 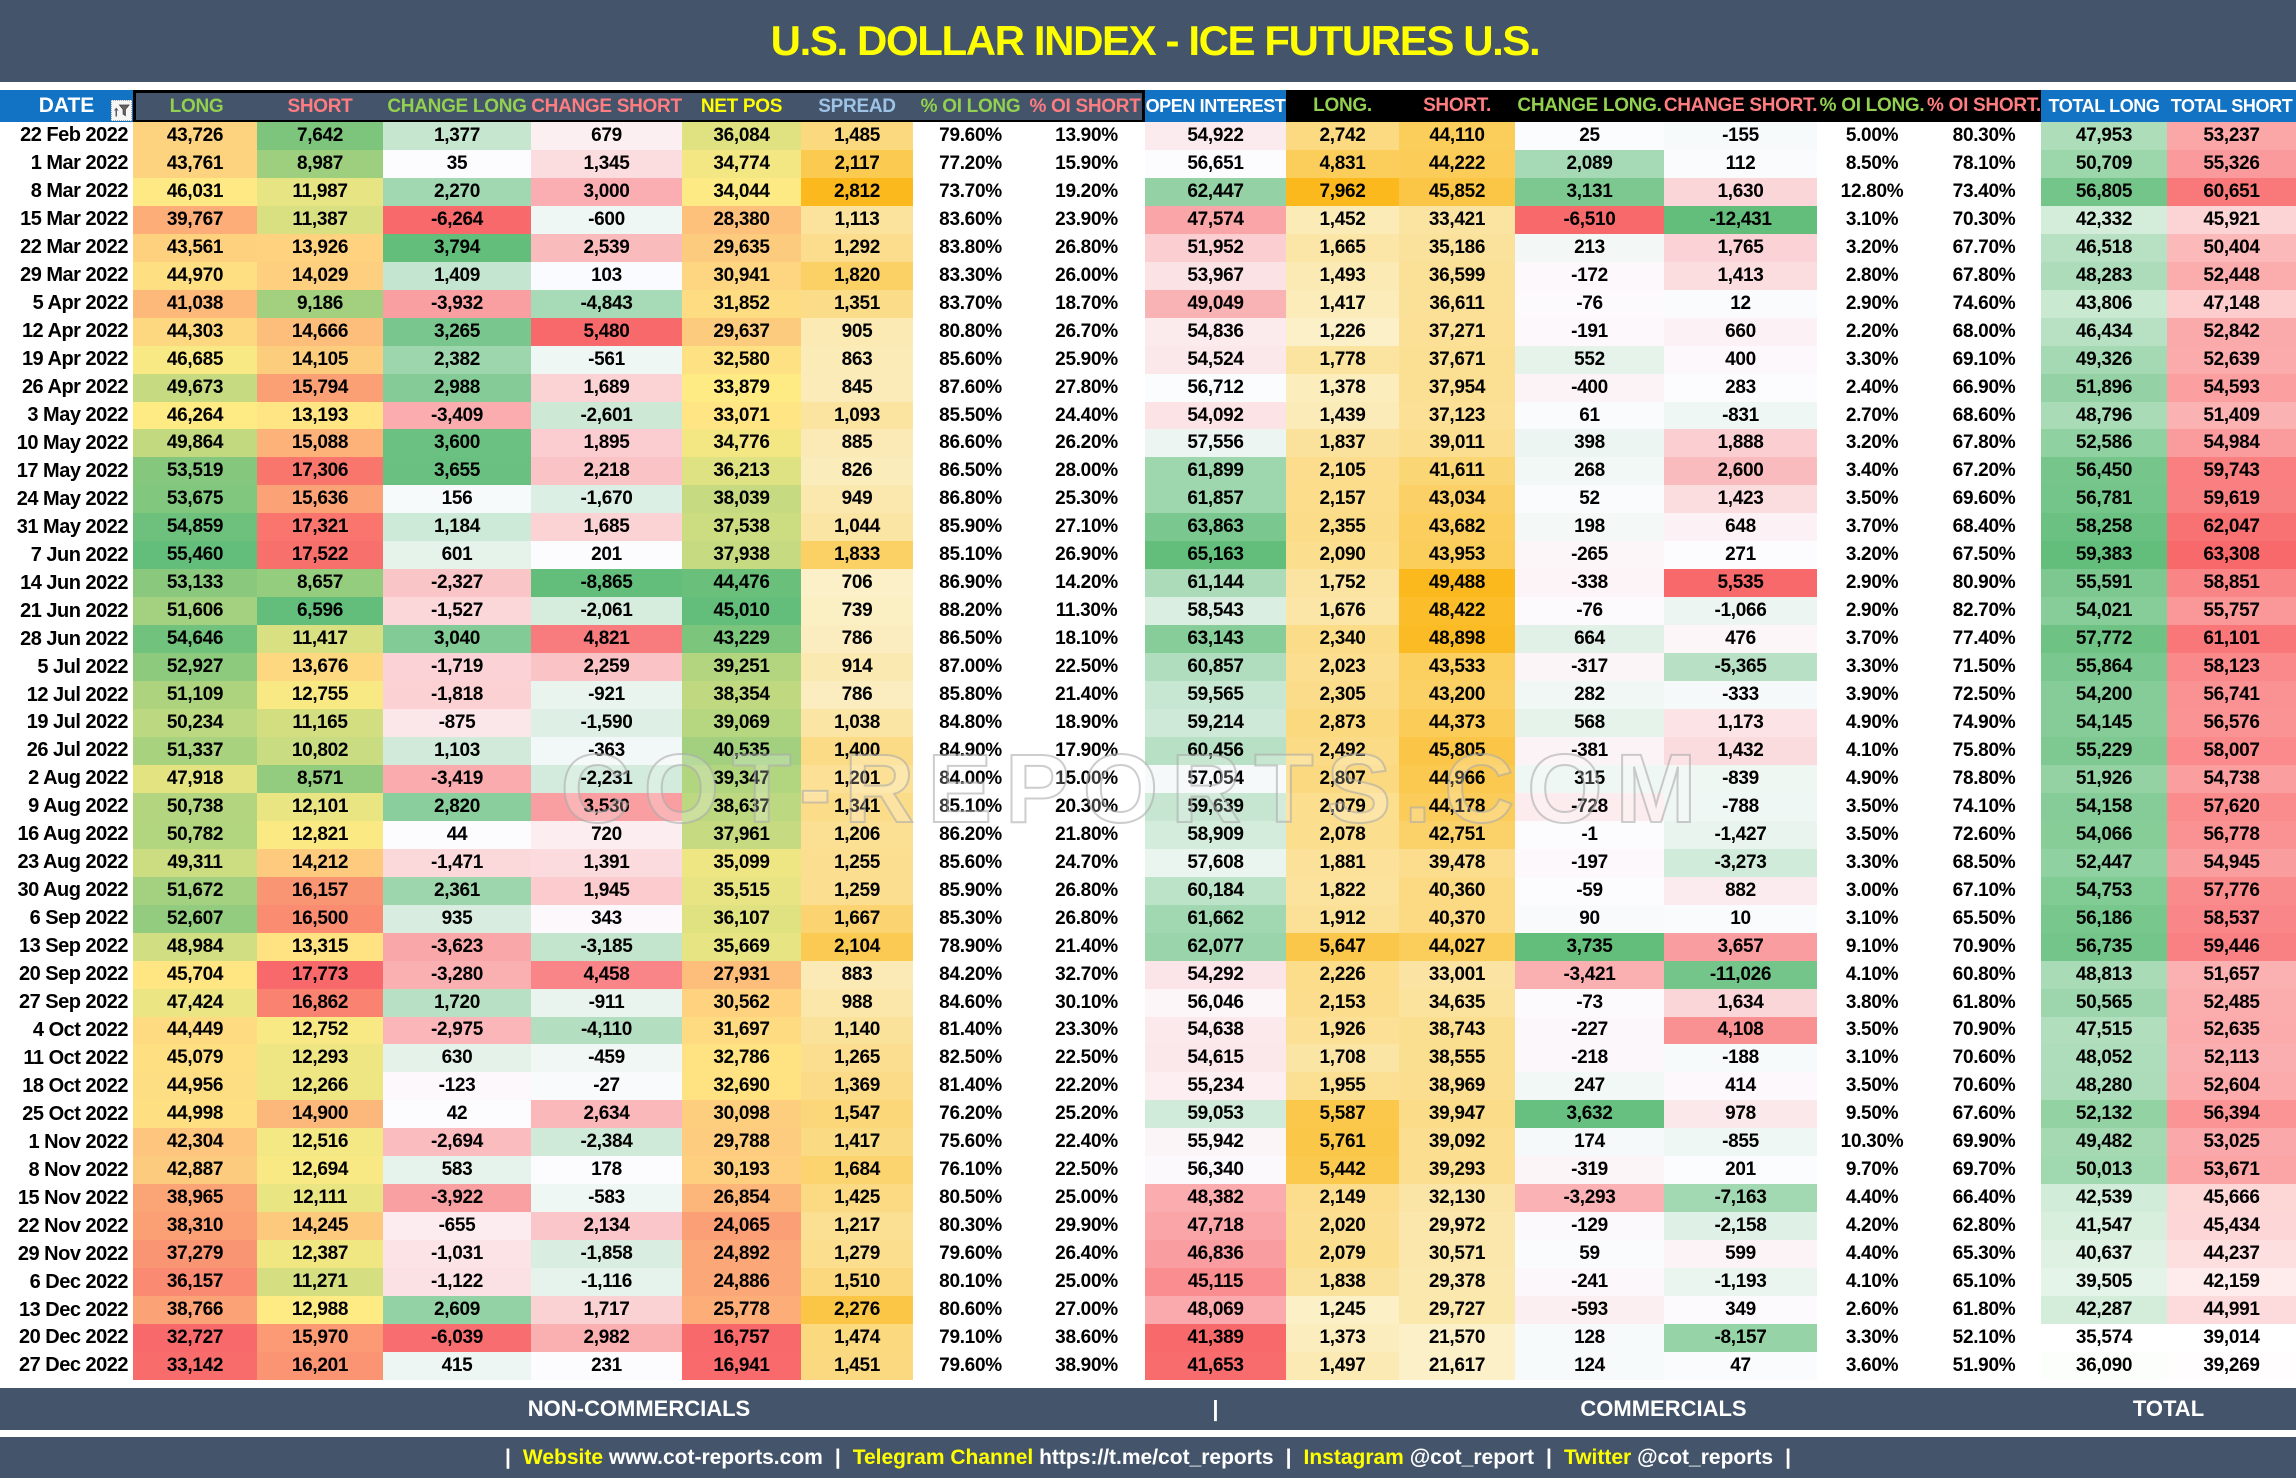 What do you see at coordinates (320, 163) in the screenshot?
I see `value-cell: 8,987` at bounding box center [320, 163].